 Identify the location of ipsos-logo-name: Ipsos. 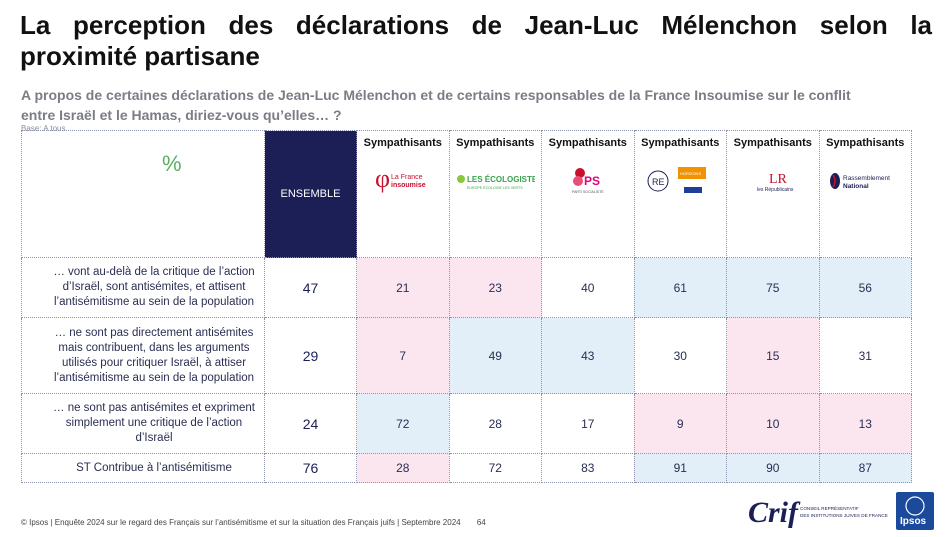
(913, 521).